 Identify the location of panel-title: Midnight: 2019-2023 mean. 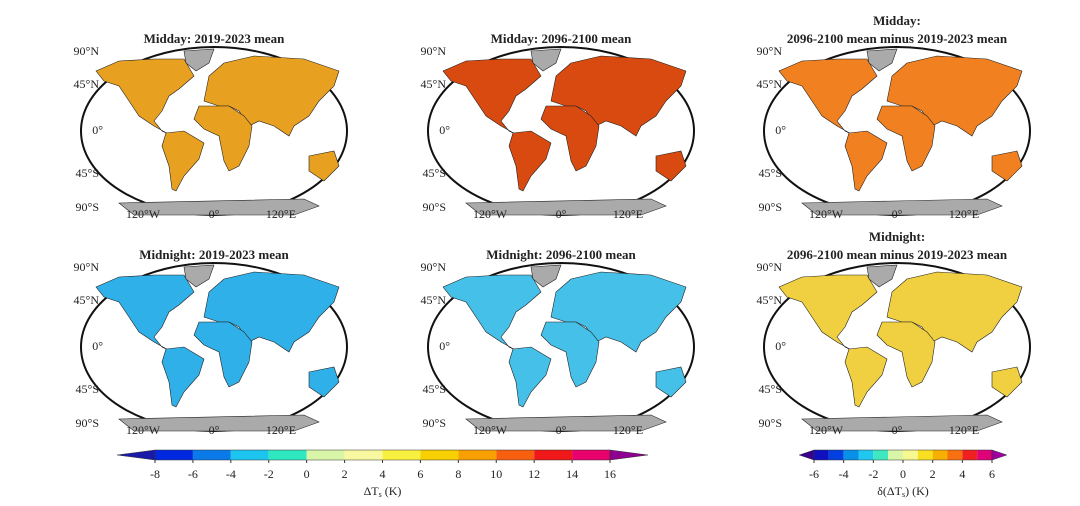
(214, 254).